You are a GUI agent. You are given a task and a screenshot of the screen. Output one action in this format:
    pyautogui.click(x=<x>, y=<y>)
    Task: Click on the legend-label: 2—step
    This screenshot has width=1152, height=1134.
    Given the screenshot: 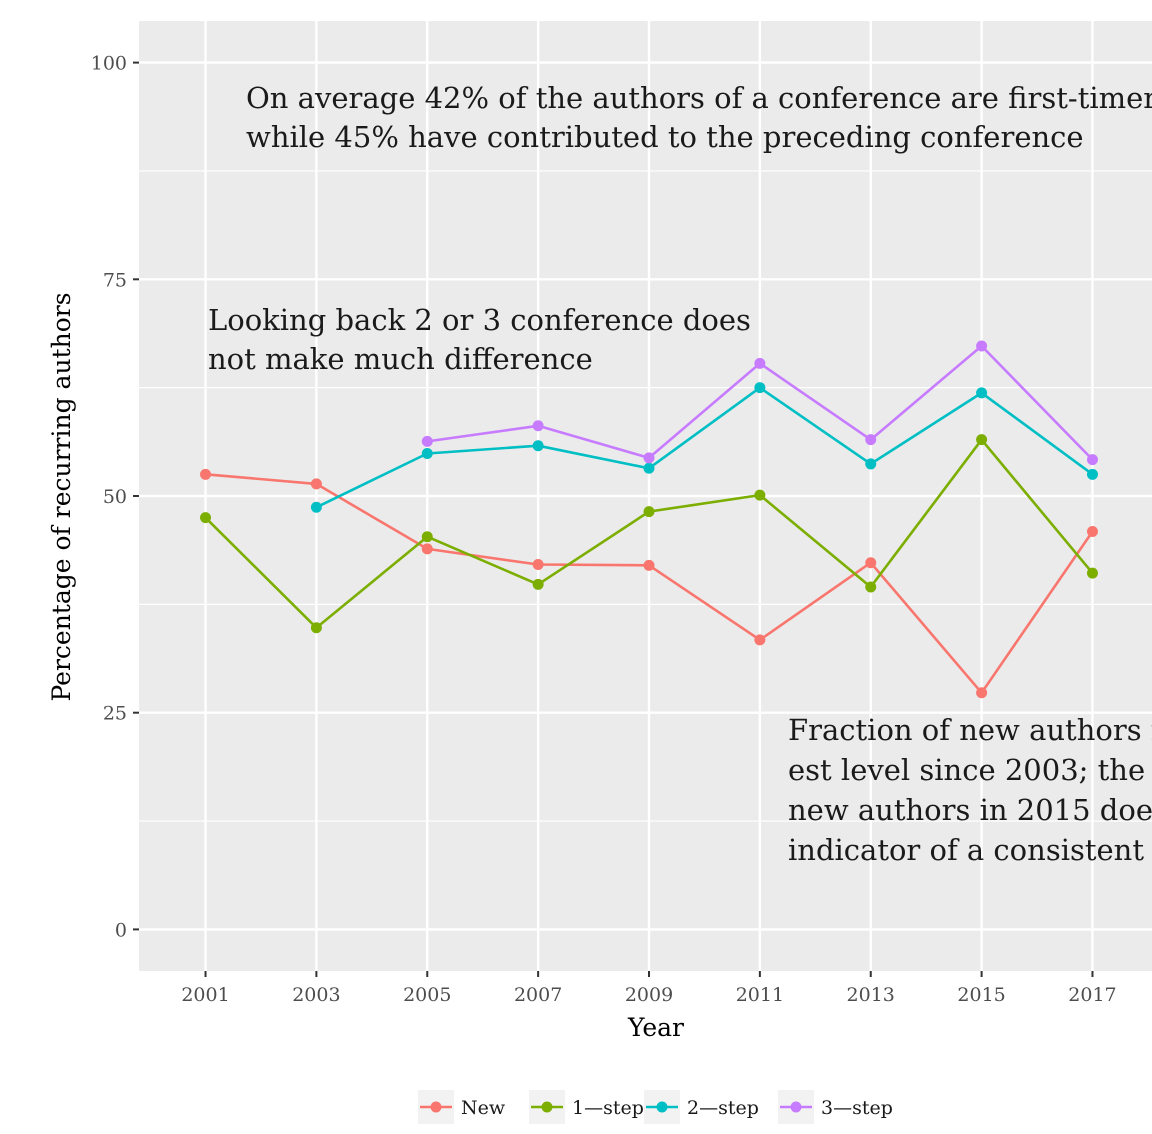 What is the action you would take?
    pyautogui.click(x=723, y=1108)
    